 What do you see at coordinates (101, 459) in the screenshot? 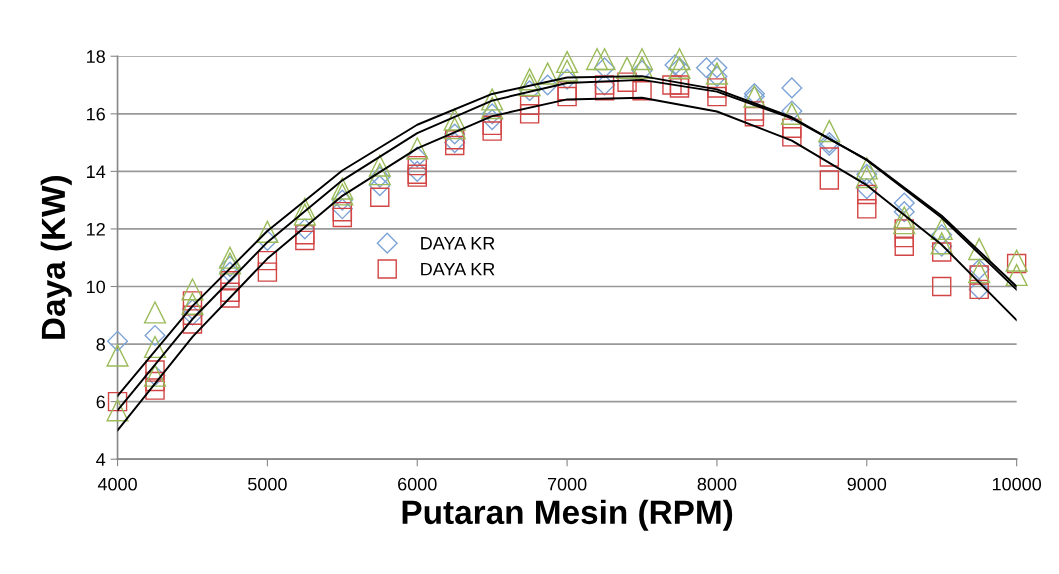
I see `y-tick-label: 4` at bounding box center [101, 459].